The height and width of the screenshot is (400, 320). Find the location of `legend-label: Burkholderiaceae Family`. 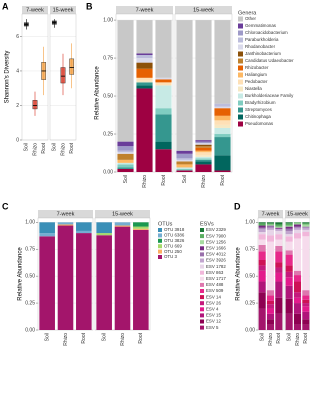

legend-label: Burkholderiaceae Family is located at coordinates (269, 95).